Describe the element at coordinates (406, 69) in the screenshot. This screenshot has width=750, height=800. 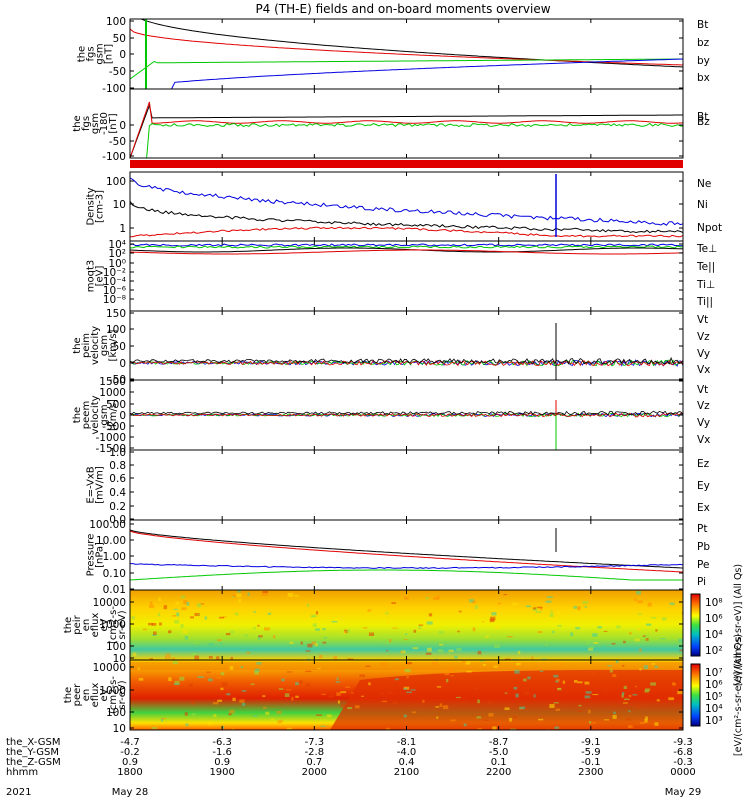
I see `series-by` at that location.